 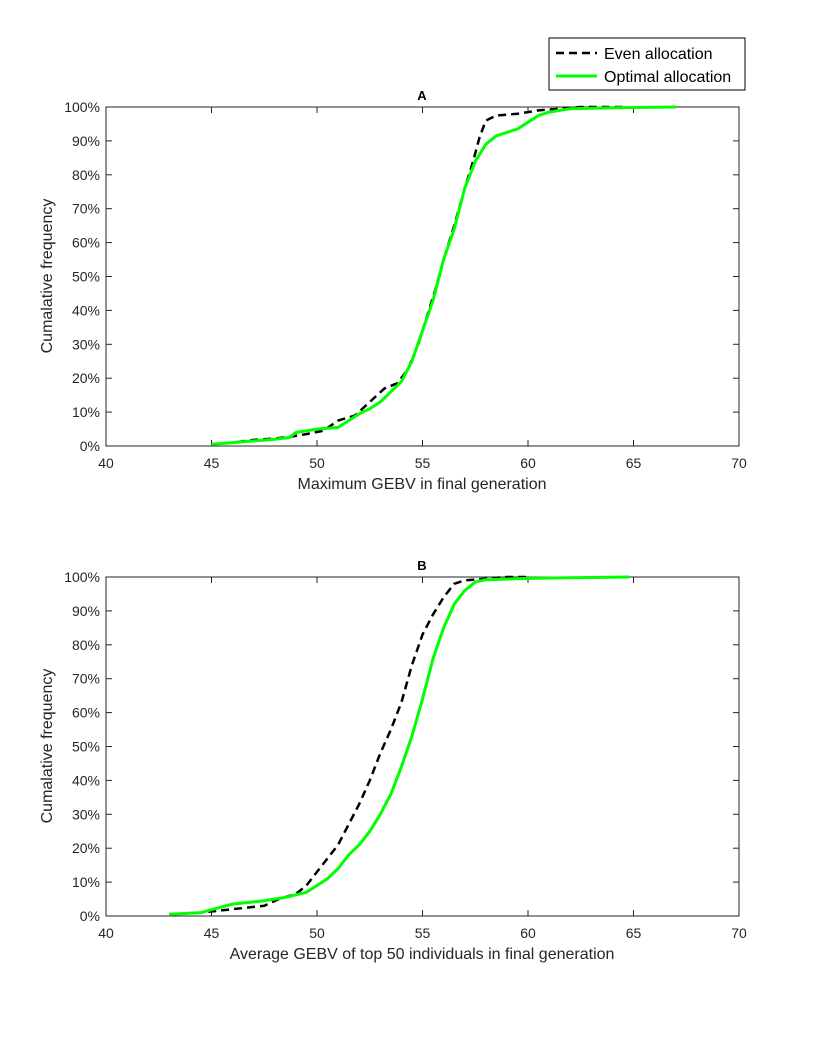 I want to click on legend-label-optimal: Optimal allocation, so click(x=667, y=77).